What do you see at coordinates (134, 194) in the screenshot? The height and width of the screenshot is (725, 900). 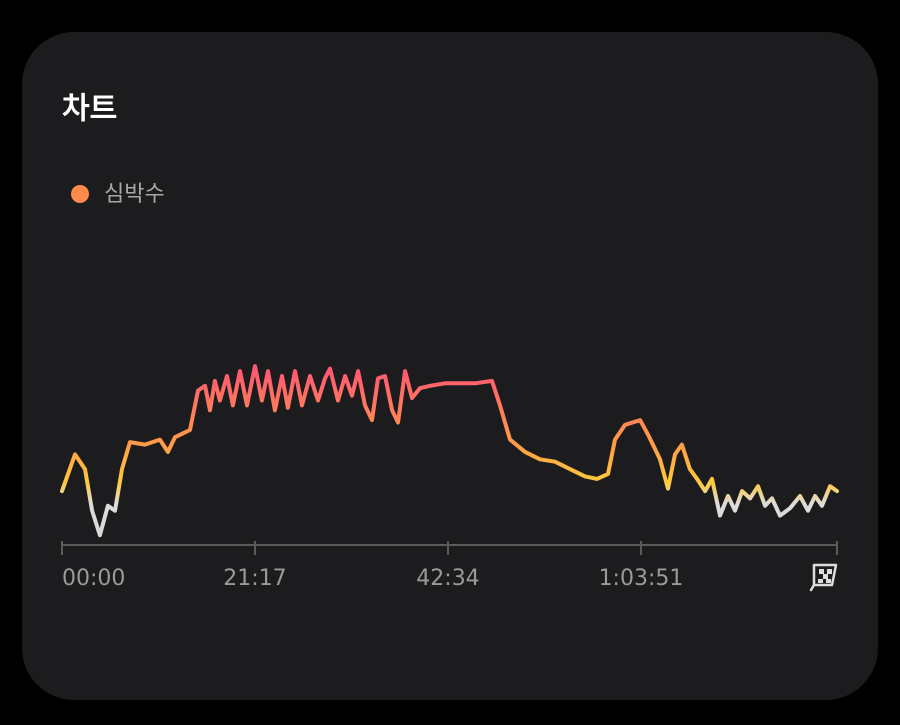 I see `legend-label: 심박수` at bounding box center [134, 194].